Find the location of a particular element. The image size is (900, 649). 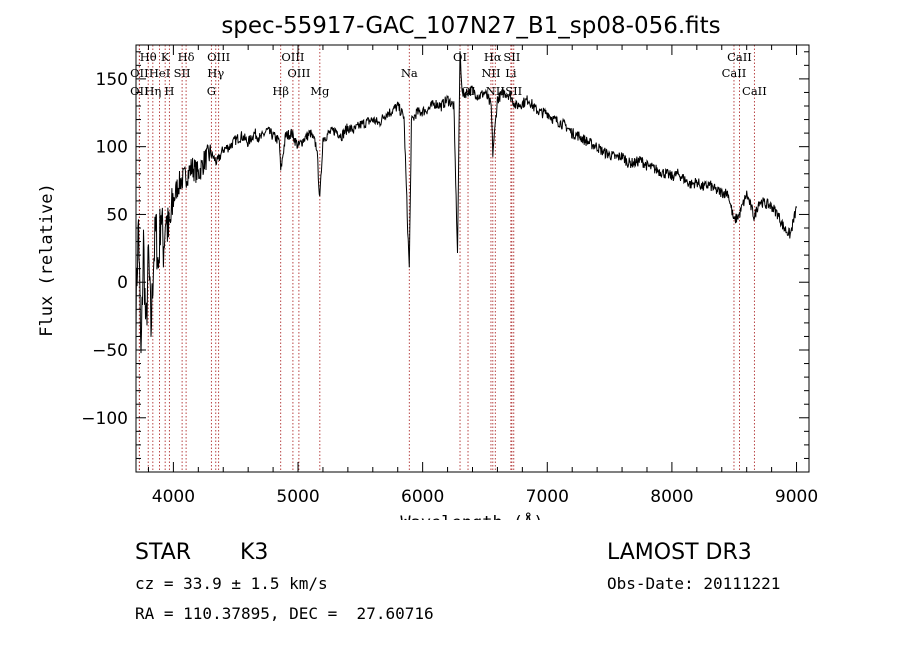

line-label-25: CaII is located at coordinates (739, 57).